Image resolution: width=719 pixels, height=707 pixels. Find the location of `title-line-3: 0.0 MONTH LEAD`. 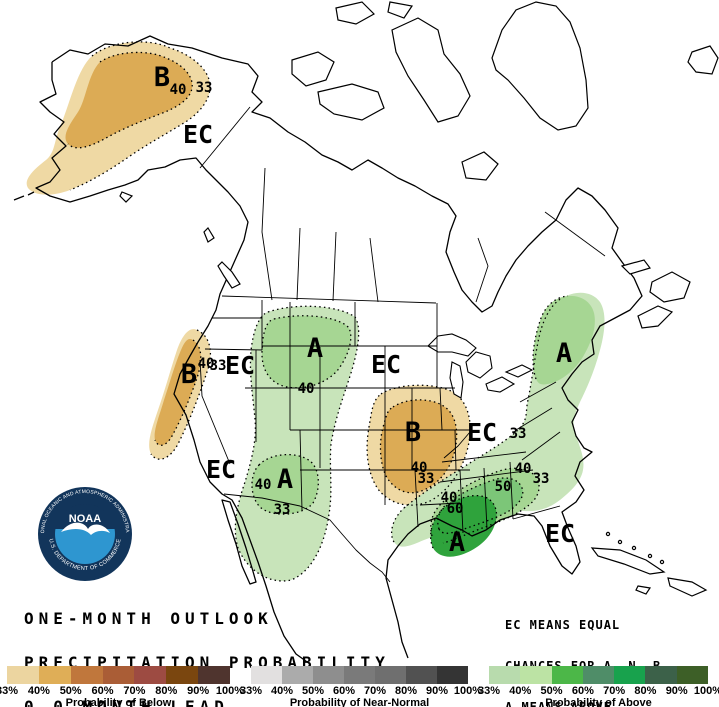

title-line-3: 0.0 MONTH LEAD is located at coordinates (126, 701).